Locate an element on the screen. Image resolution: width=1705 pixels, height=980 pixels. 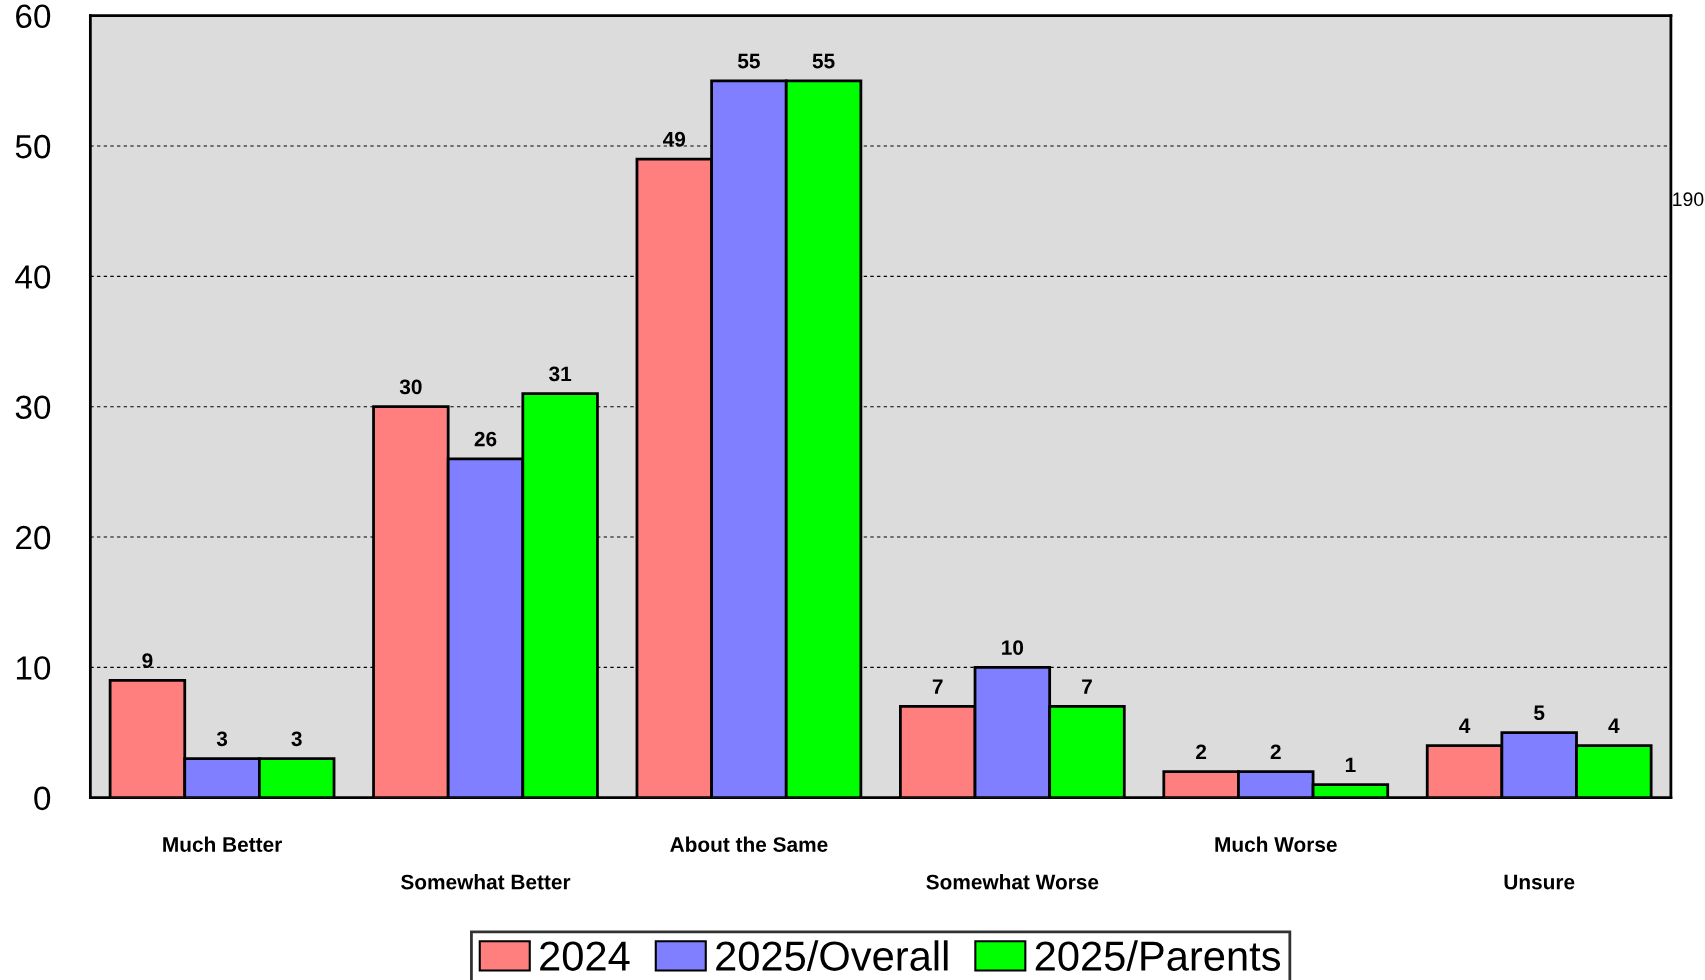
data-label: 49 is located at coordinates (674, 139).